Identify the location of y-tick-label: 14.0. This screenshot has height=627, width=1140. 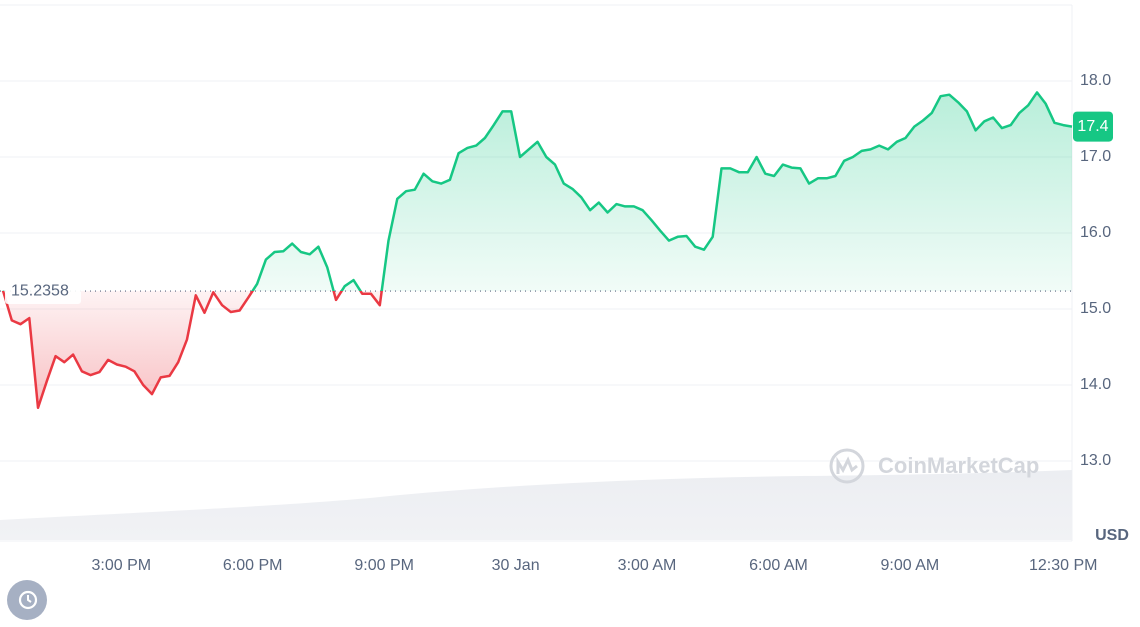
(1095, 384).